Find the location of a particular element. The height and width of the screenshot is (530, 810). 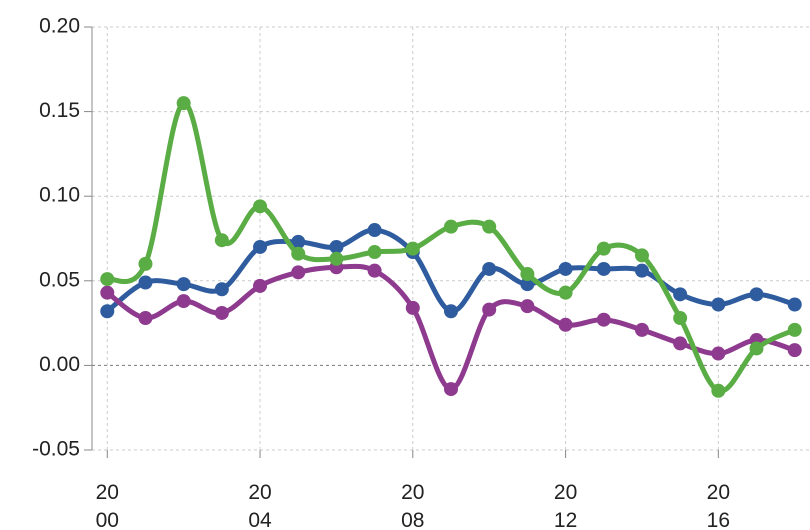

y-tick-label: 0.20 is located at coordinates (59, 26).